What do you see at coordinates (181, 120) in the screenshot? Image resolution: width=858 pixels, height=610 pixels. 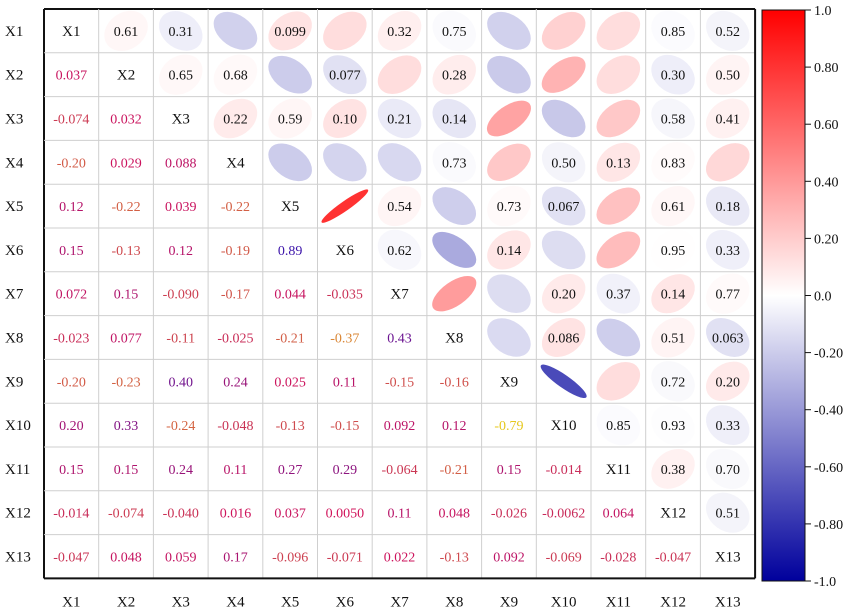 I see `diagonal-label: X3` at bounding box center [181, 120].